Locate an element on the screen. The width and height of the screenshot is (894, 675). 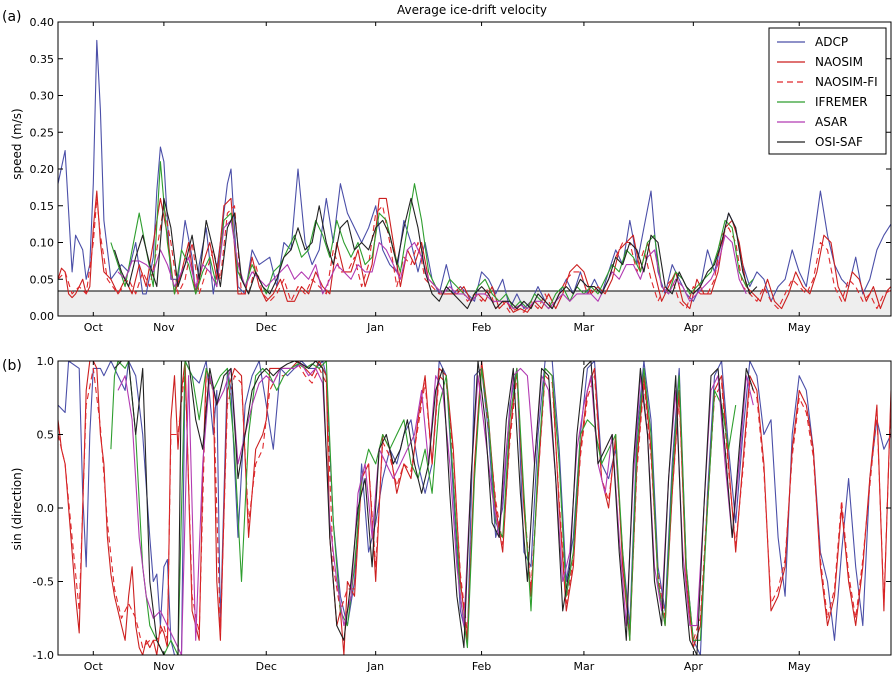
series-line-asar is located at coordinates (432, 264).